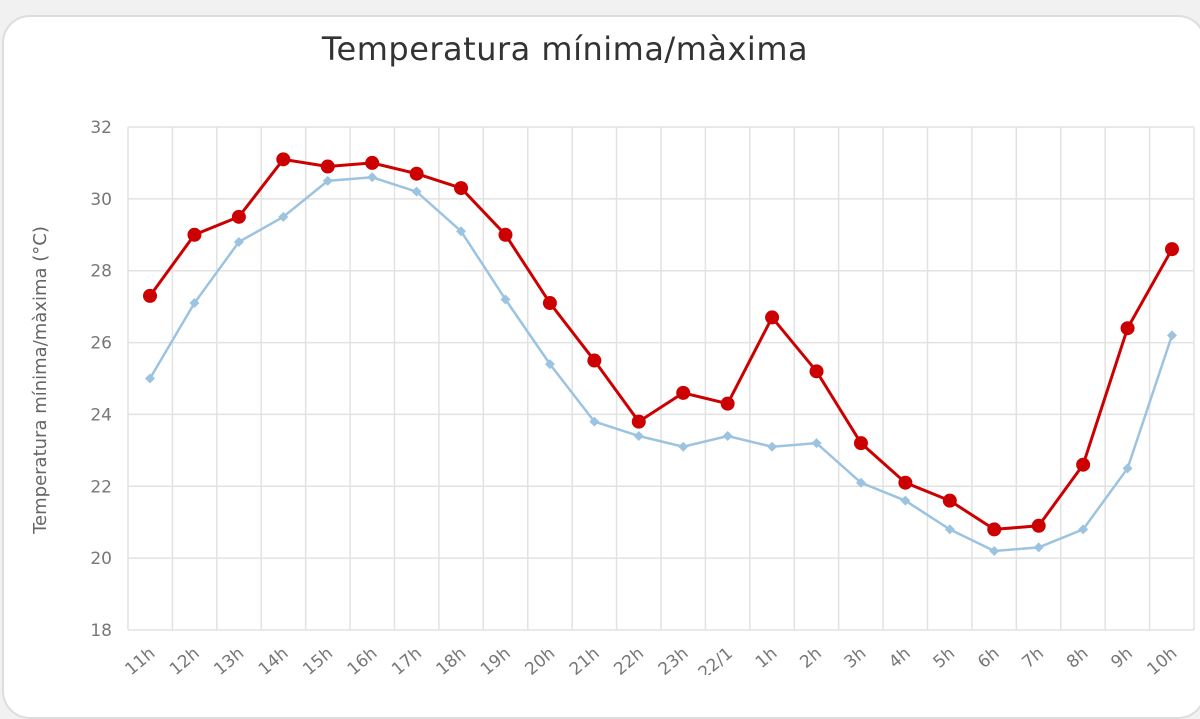 The width and height of the screenshot is (1200, 719). I want to click on x-tick-label: 4h, so click(899, 658).